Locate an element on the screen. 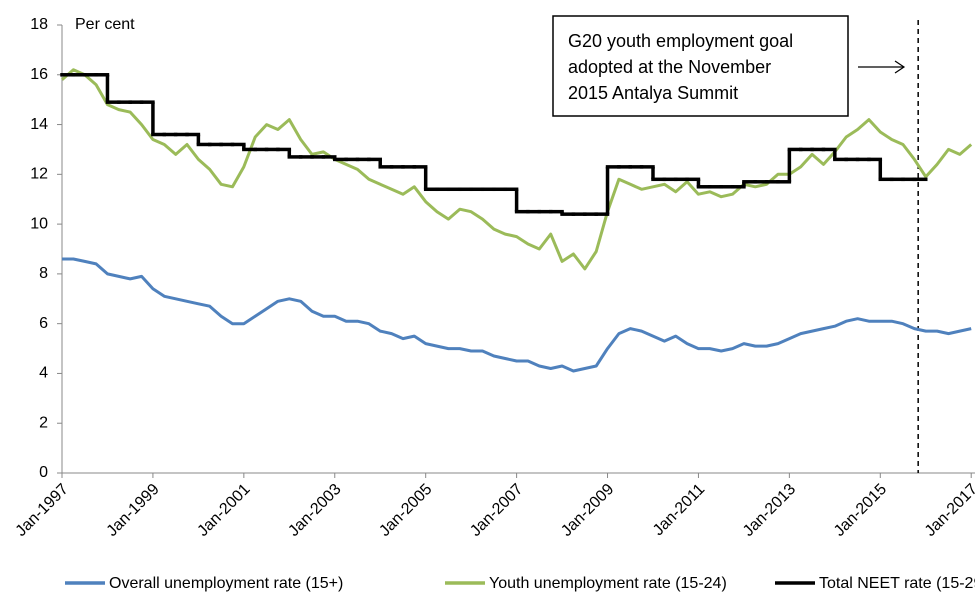  annotation-box is located at coordinates (700, 66).